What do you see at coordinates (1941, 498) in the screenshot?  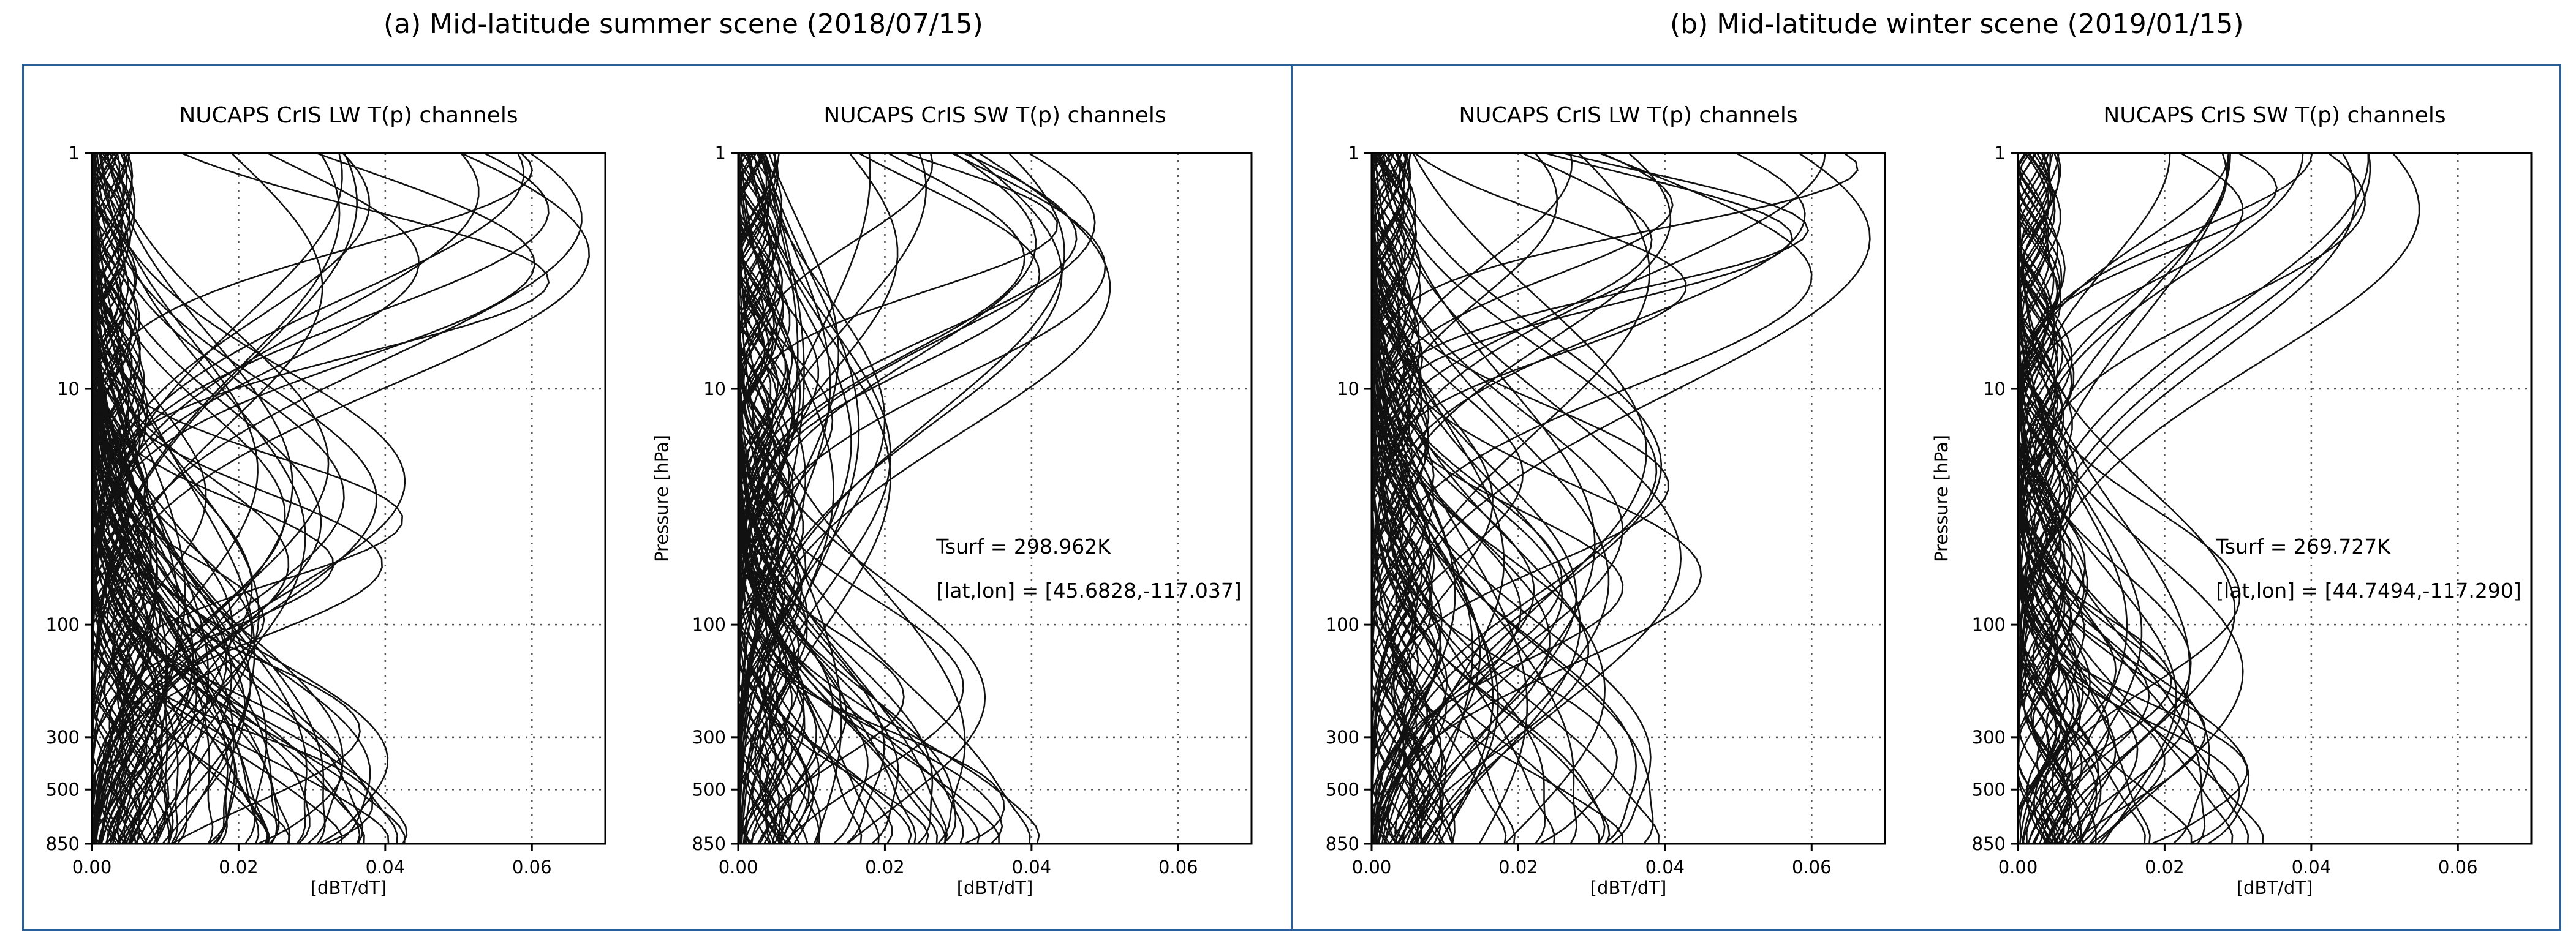 I see `y-axis-label: Pressure [hPa]` at bounding box center [1941, 498].